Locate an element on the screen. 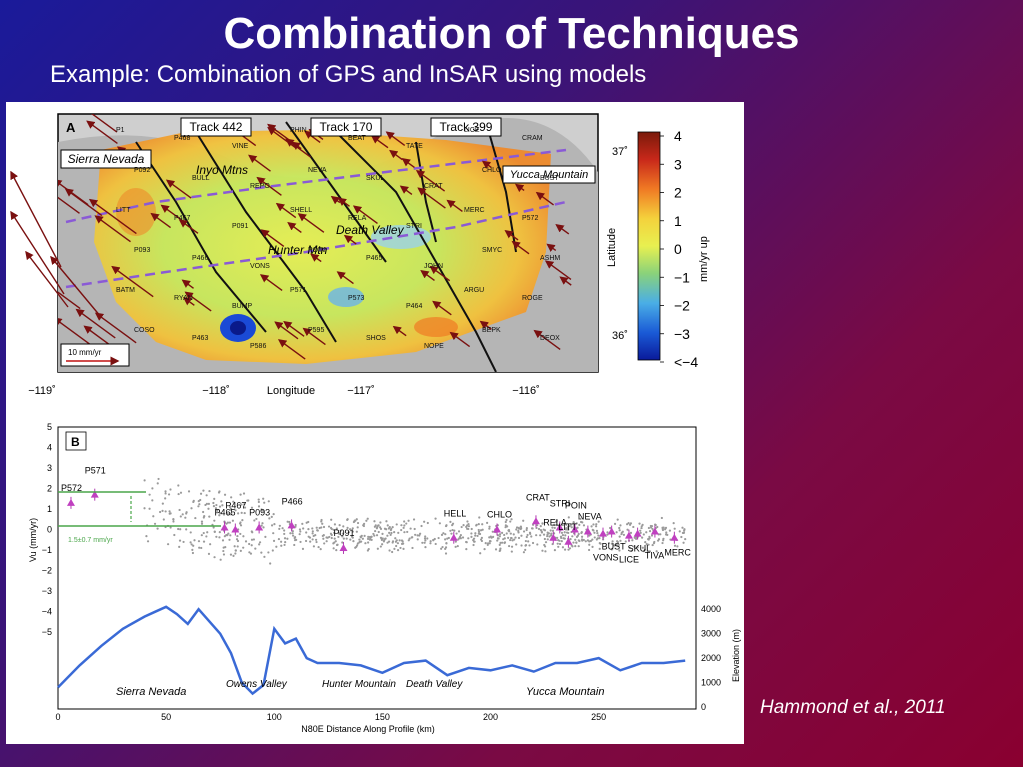 Image resolution: width=1023 pixels, height=767 pixels. insar-scatter-cloud is located at coordinates (415, 521).